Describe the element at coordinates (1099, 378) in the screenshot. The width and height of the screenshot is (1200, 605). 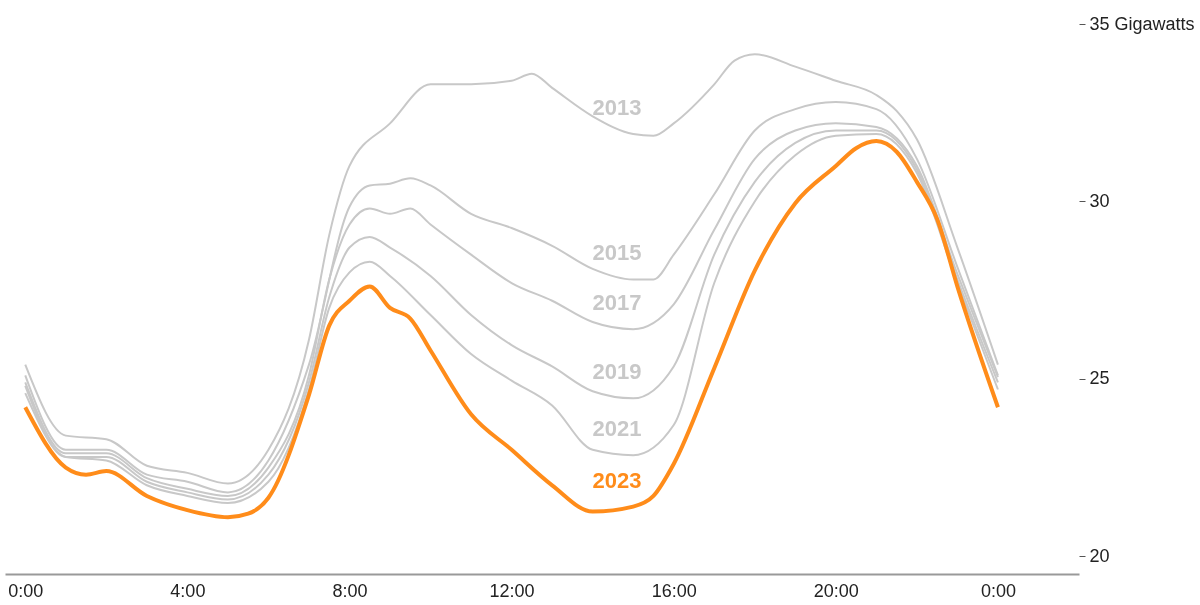
I see `y-tick-label: 25` at that location.